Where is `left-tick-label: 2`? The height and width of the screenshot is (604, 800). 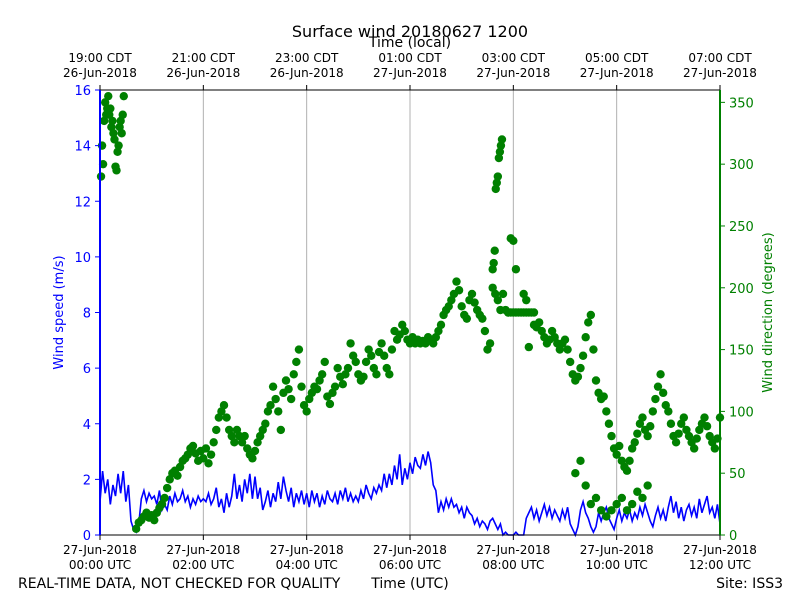 left-tick-label: 2 is located at coordinates (87, 480).